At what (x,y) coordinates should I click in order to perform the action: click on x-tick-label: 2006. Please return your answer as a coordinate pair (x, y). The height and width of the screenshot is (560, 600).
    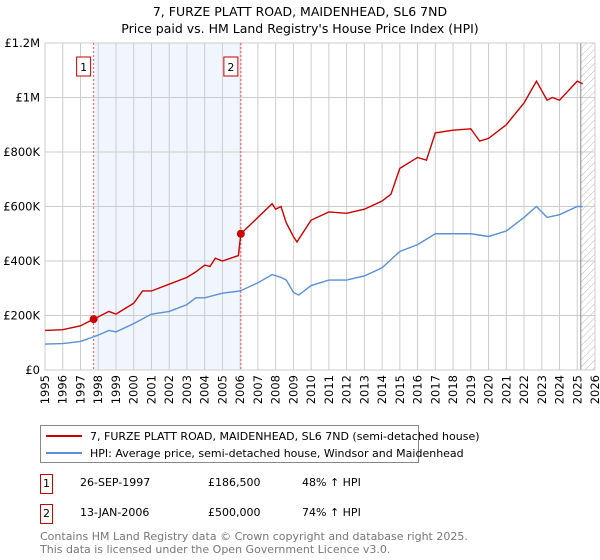
    Looking at the image, I should click on (240, 389).